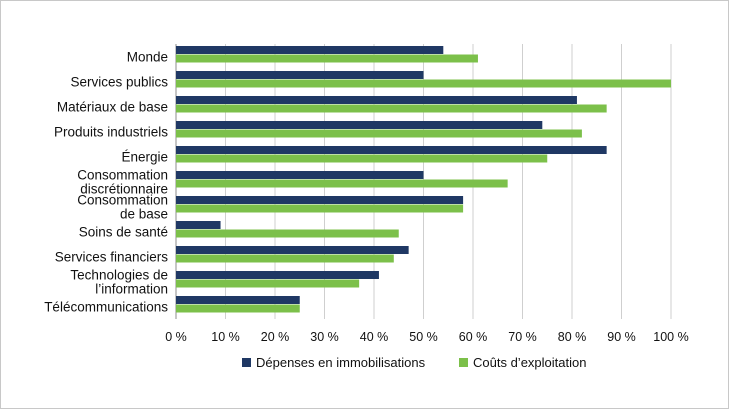 This screenshot has width=730, height=410. Describe the element at coordinates (529, 362) in the screenshot. I see `legend-label: Coûts d’exploitation` at that location.